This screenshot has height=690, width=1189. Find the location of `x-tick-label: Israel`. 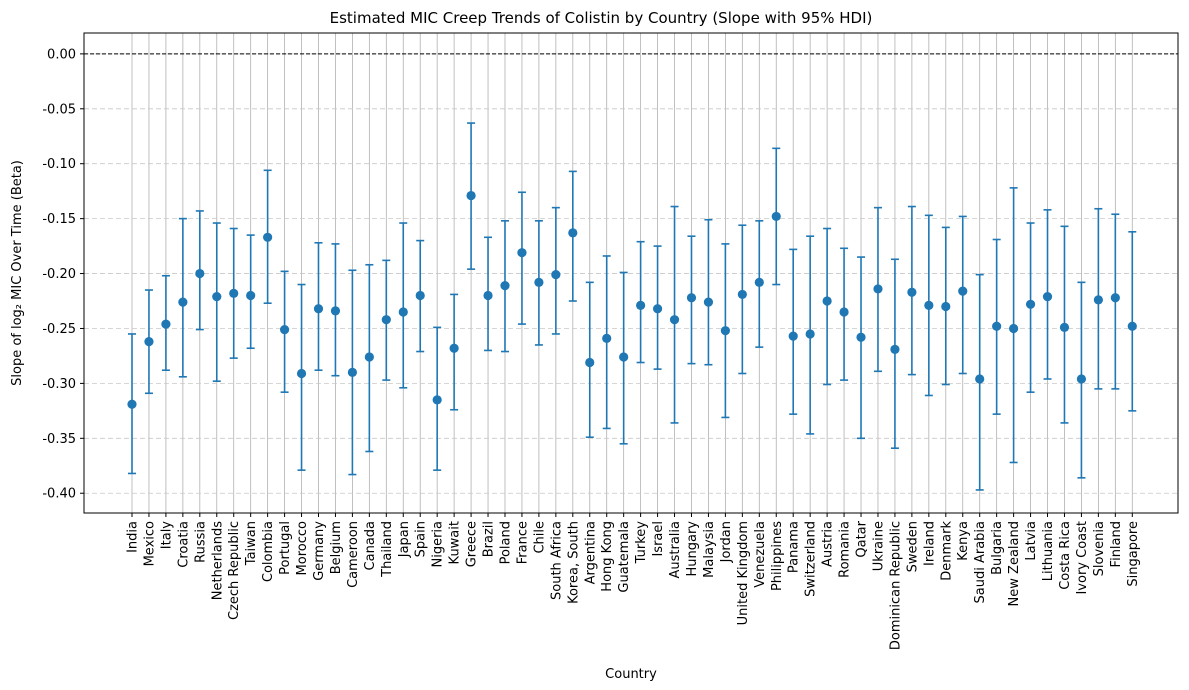

x-tick-label: Israel is located at coordinates (658, 539).